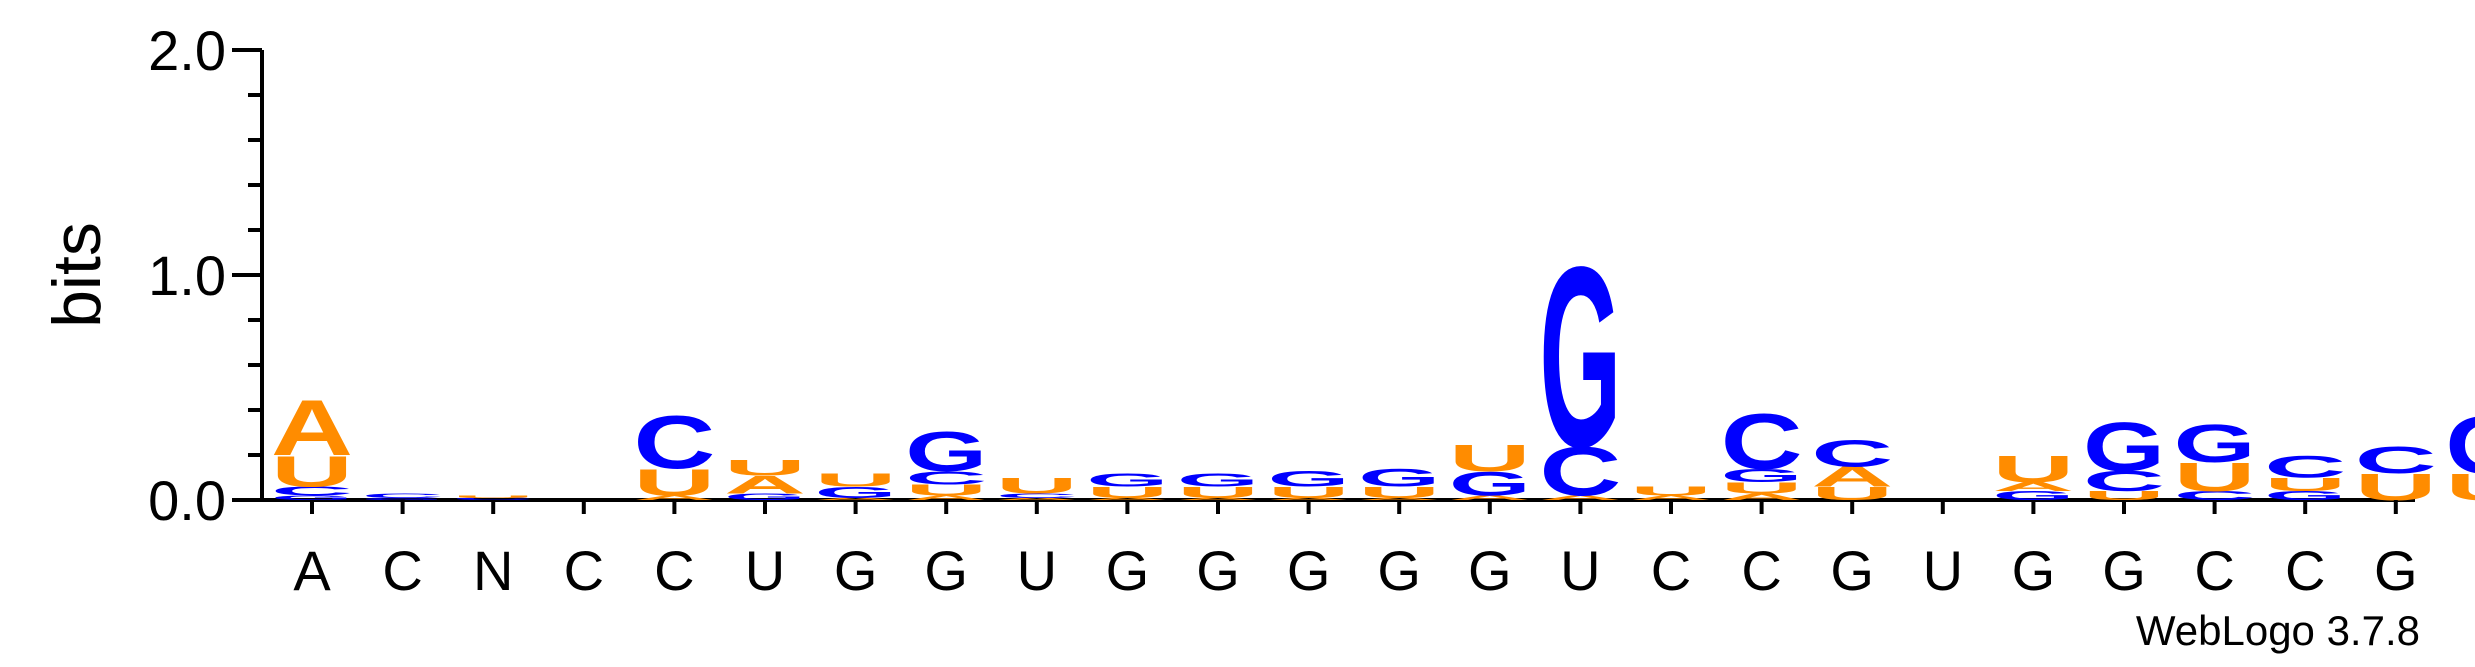  Describe the element at coordinates (77, 275) in the screenshot. I see `y-axis-label: bits` at that location.